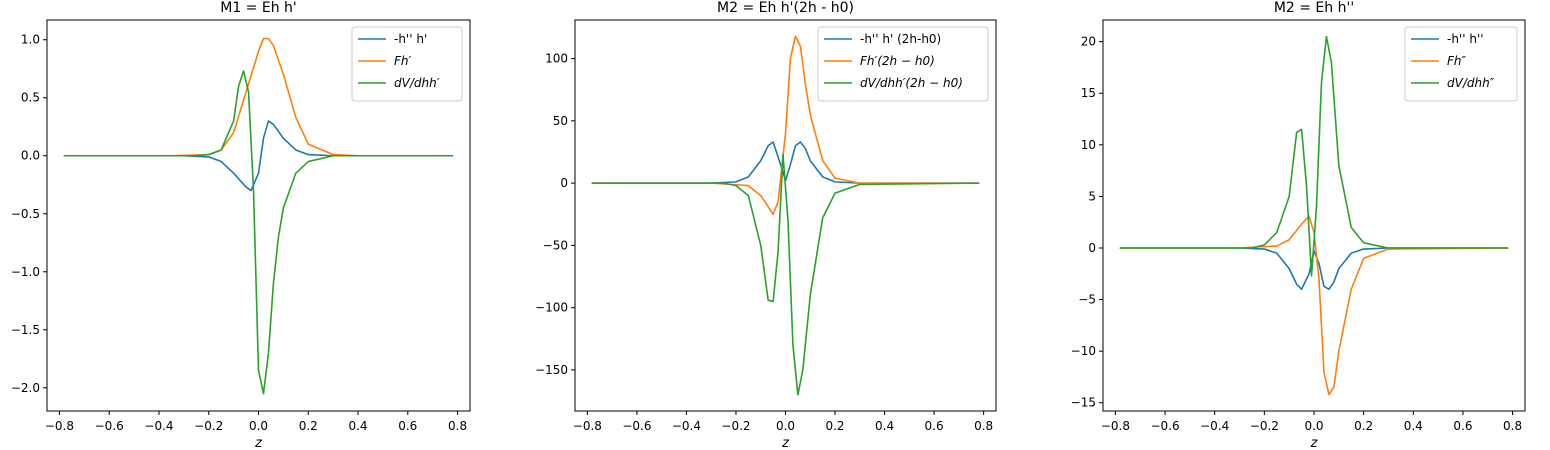 The image size is (1550, 450). What do you see at coordinates (560, 121) in the screenshot?
I see `y-tick-label: 50` at bounding box center [560, 121].